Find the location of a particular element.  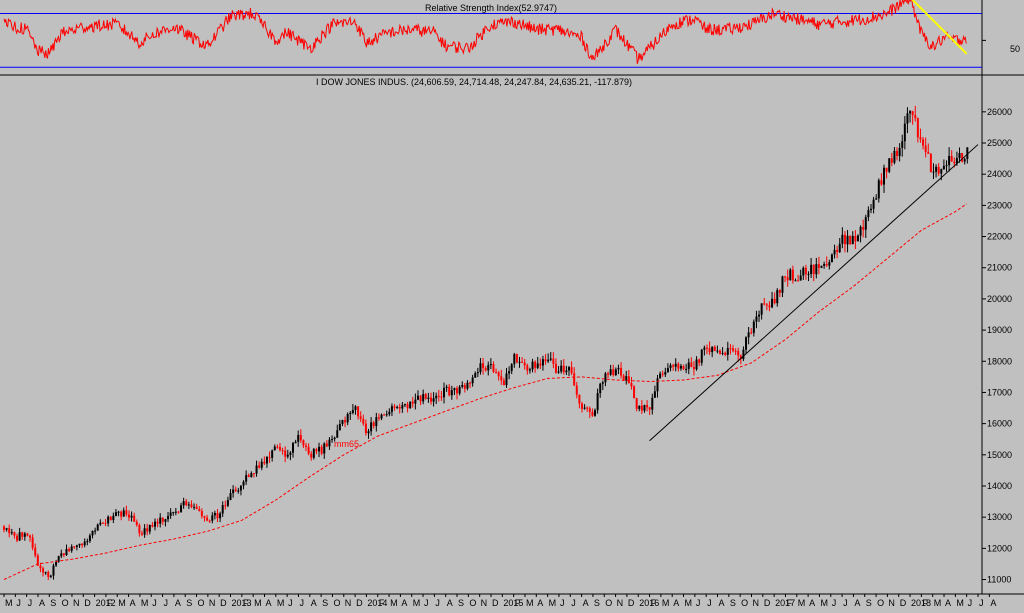

rsi-title: Relative Strength Index(52.9747) is located at coordinates (491, 8).